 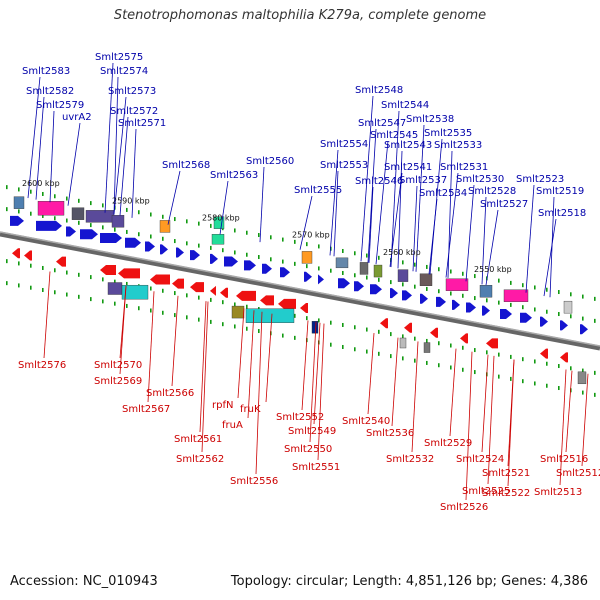 What do you see at coordinates (448, 133) in the screenshot?
I see `top-gene-label: Smlt2535` at bounding box center [448, 133].